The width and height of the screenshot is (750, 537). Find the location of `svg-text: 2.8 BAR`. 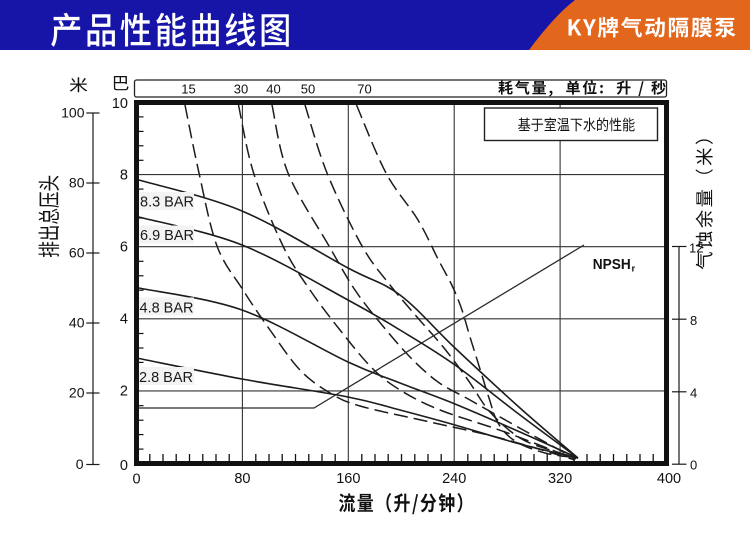

svg-text: 2.8 BAR is located at coordinates (166, 378).